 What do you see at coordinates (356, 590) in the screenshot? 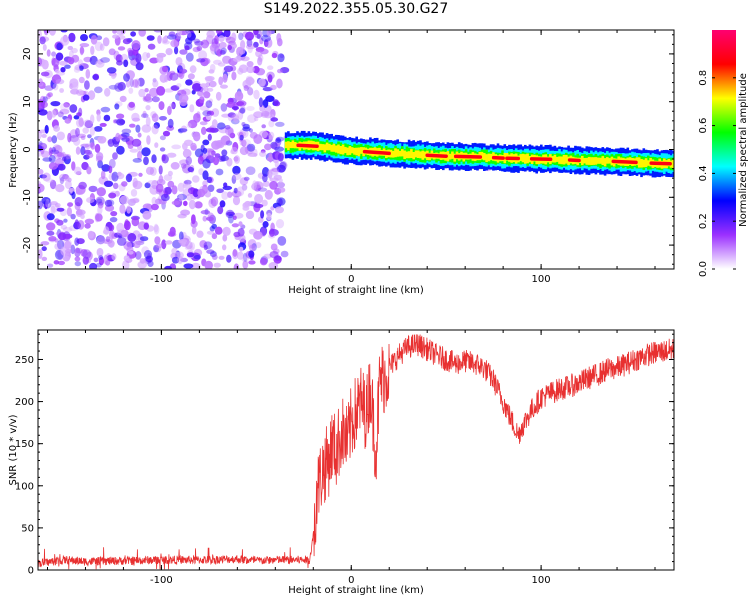
I see `snr-x-axis-label: Height of straight line (km)` at bounding box center [356, 590].